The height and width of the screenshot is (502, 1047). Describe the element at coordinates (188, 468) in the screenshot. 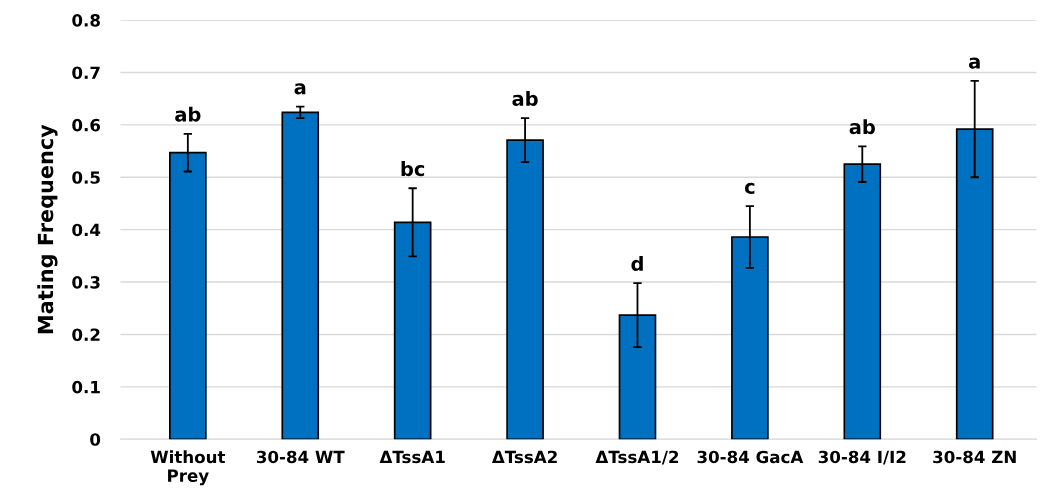

I see `x-tick-label: Without Prey` at that location.